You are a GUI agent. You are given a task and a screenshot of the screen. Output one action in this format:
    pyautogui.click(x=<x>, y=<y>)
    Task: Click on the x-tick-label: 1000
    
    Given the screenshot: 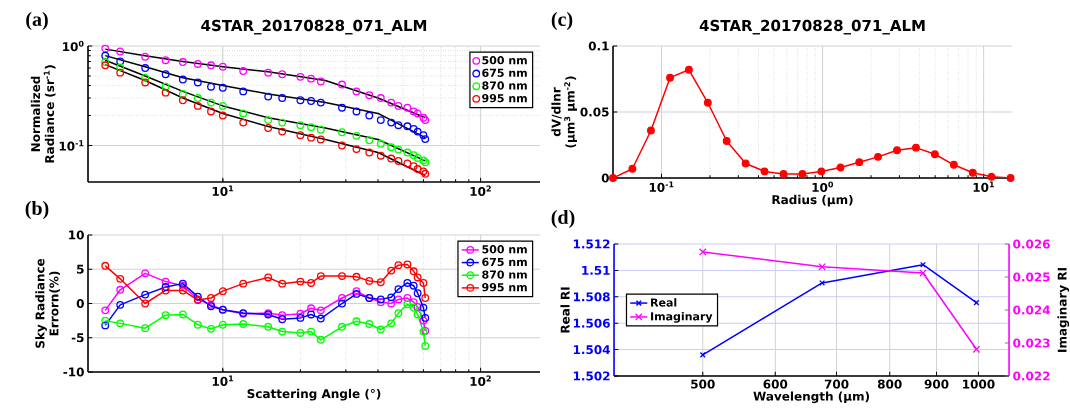 What is the action you would take?
    pyautogui.click(x=979, y=384)
    